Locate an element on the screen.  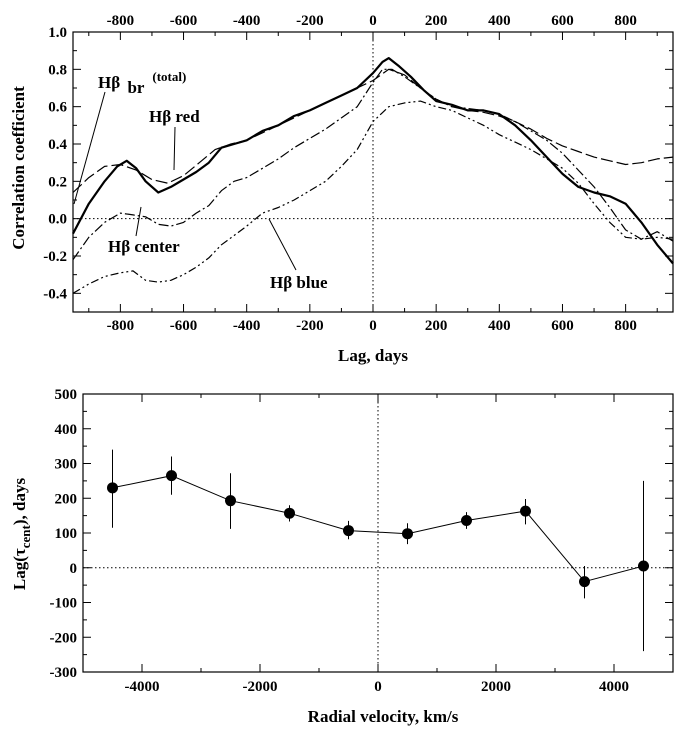
y-tick-label: -0.4 is located at coordinates (55, 294).